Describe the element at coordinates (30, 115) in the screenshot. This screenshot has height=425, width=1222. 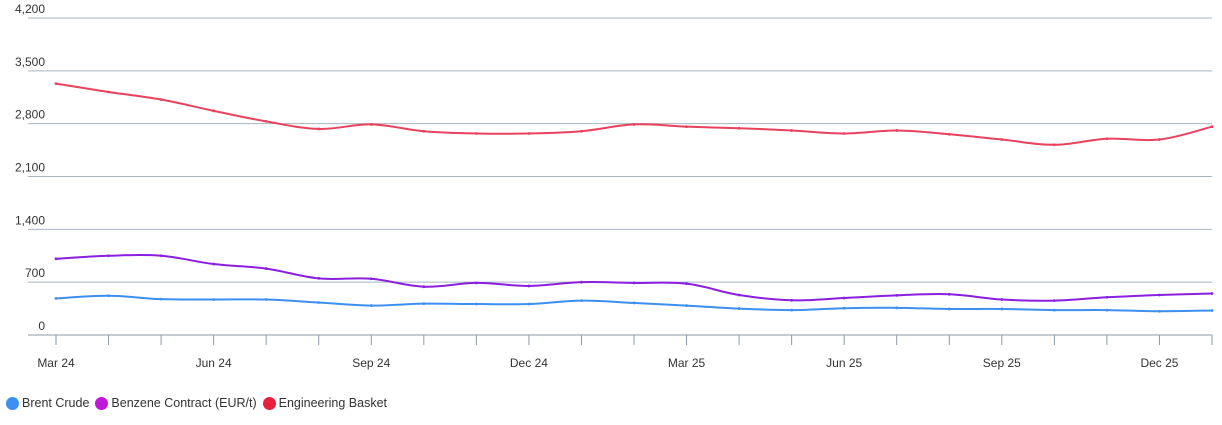
I see `y-tick-label: 2,800` at that location.